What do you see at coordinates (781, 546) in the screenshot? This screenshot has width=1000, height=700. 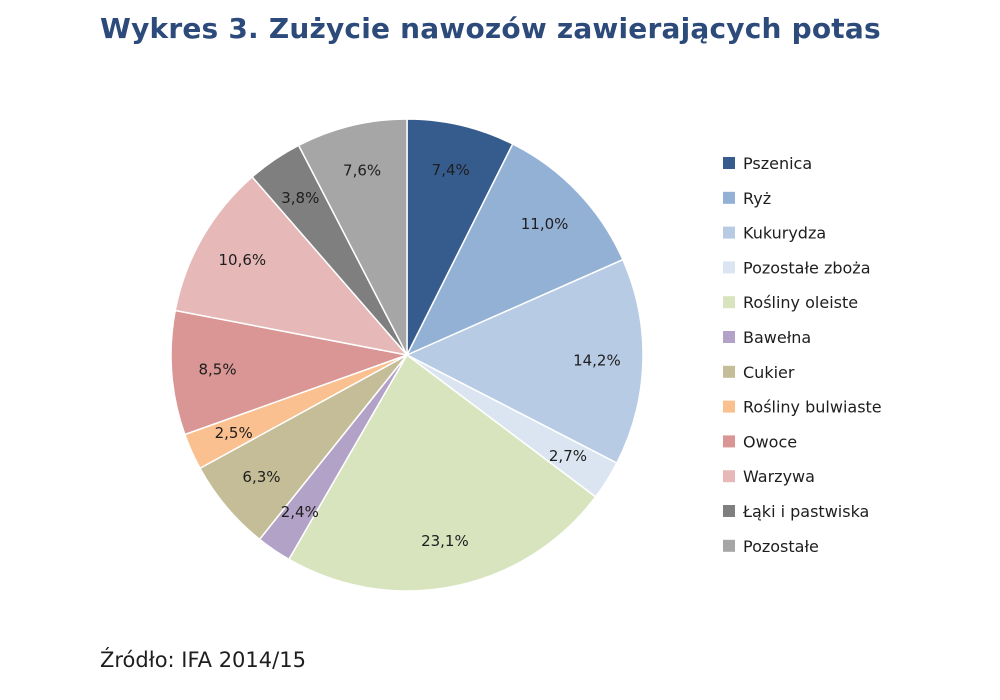 I see `legend-label: Pozostałe` at bounding box center [781, 546].